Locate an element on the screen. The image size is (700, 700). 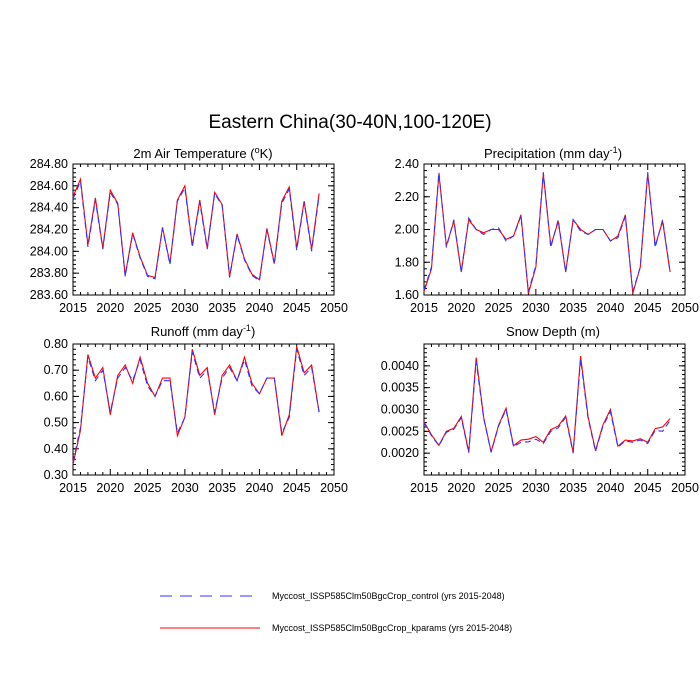
panel-title: Snow Depth (m) is located at coordinates (553, 331).